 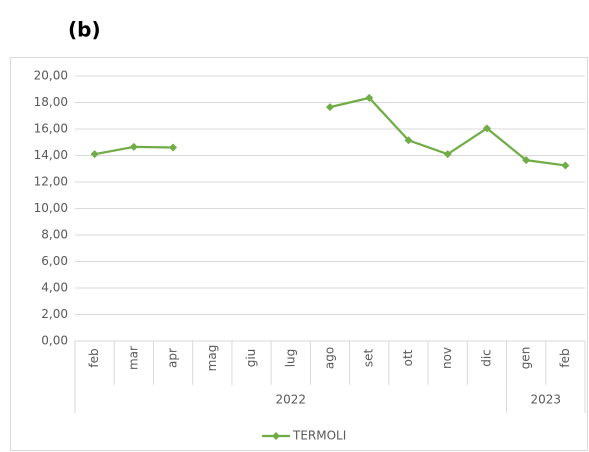 What do you see at coordinates (319, 436) in the screenshot?
I see `legend-label: TERMOLI` at bounding box center [319, 436].